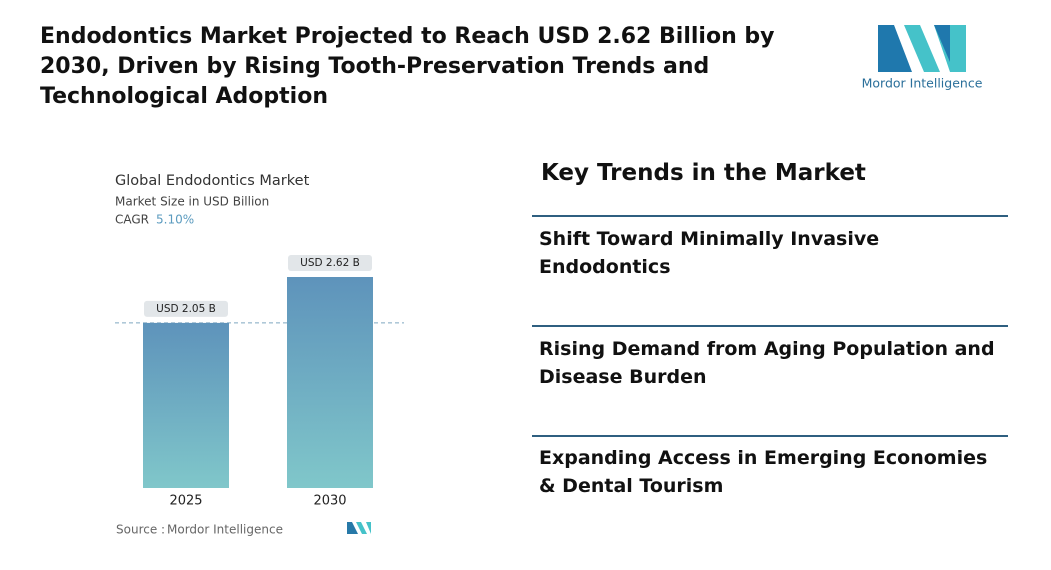 Image resolution: width=1051 pixels, height=570 pixels. I want to click on chart-title: Global Endodontics Market, so click(212, 181).